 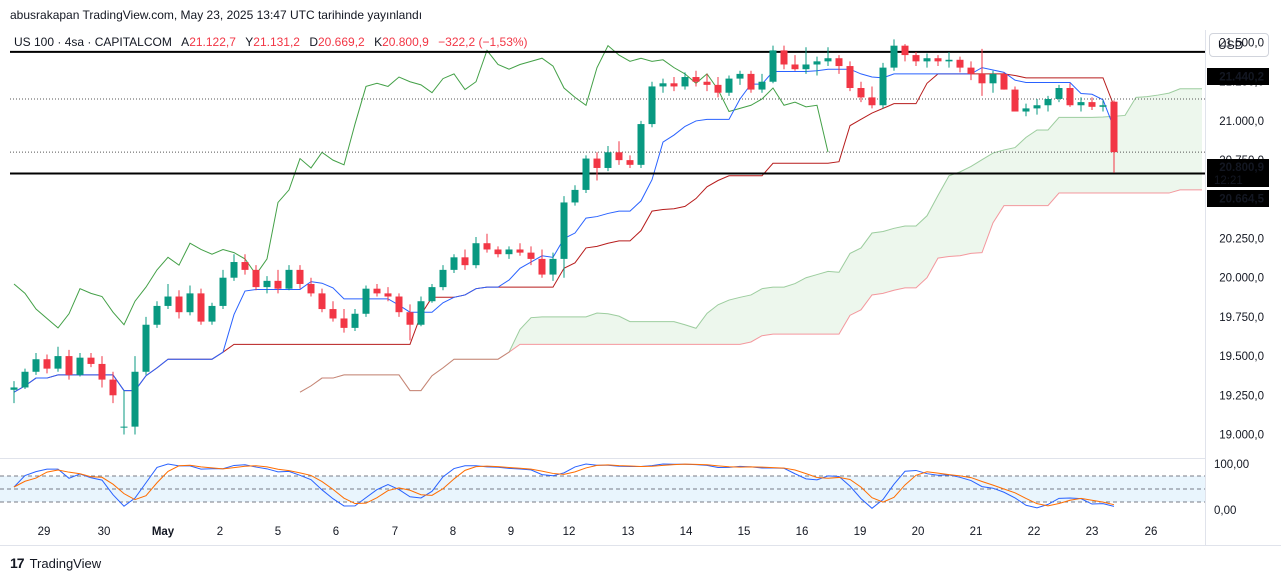 I want to click on y-tick-label: 21.500,0, so click(x=1241, y=44).